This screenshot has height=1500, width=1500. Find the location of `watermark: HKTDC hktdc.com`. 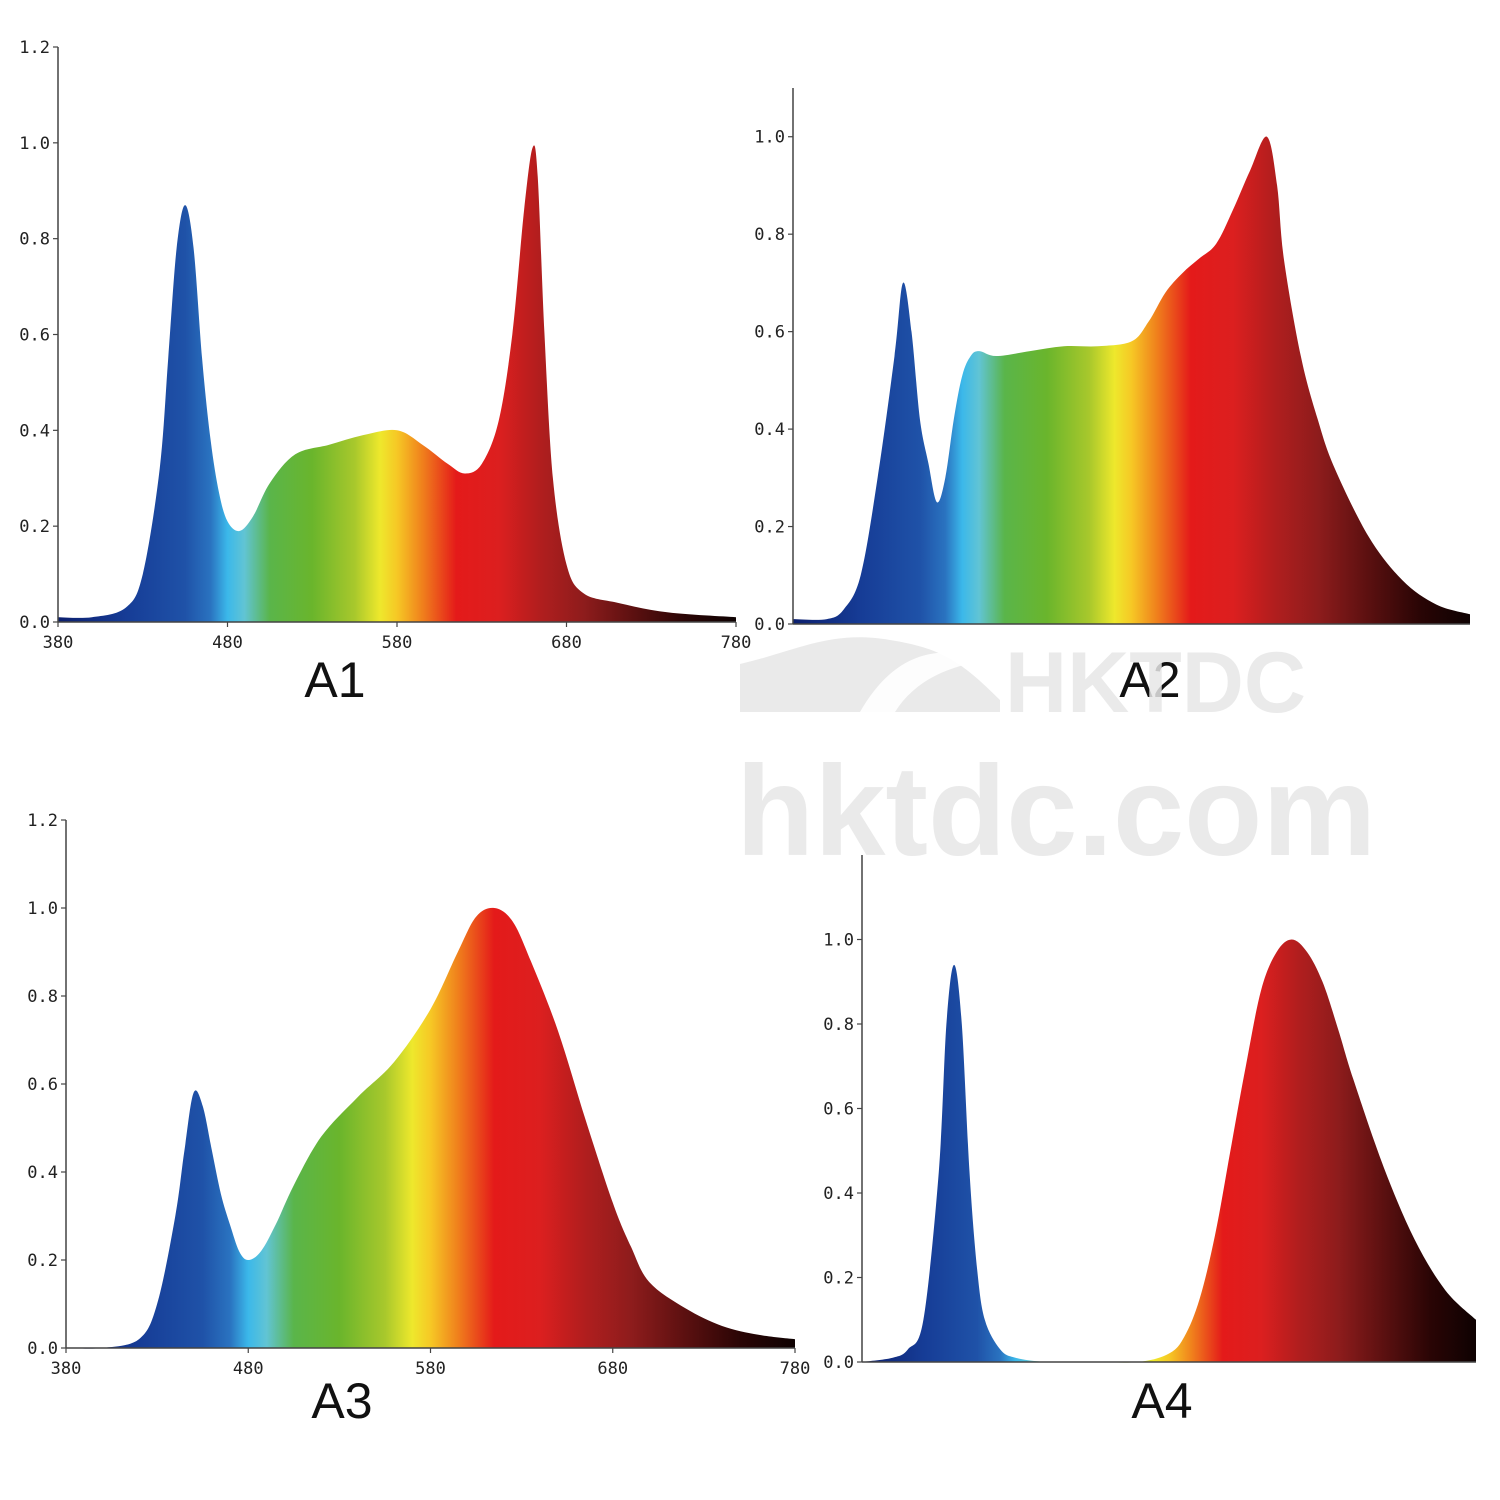

watermark: HKTDC hktdc.com is located at coordinates (1056, 759).